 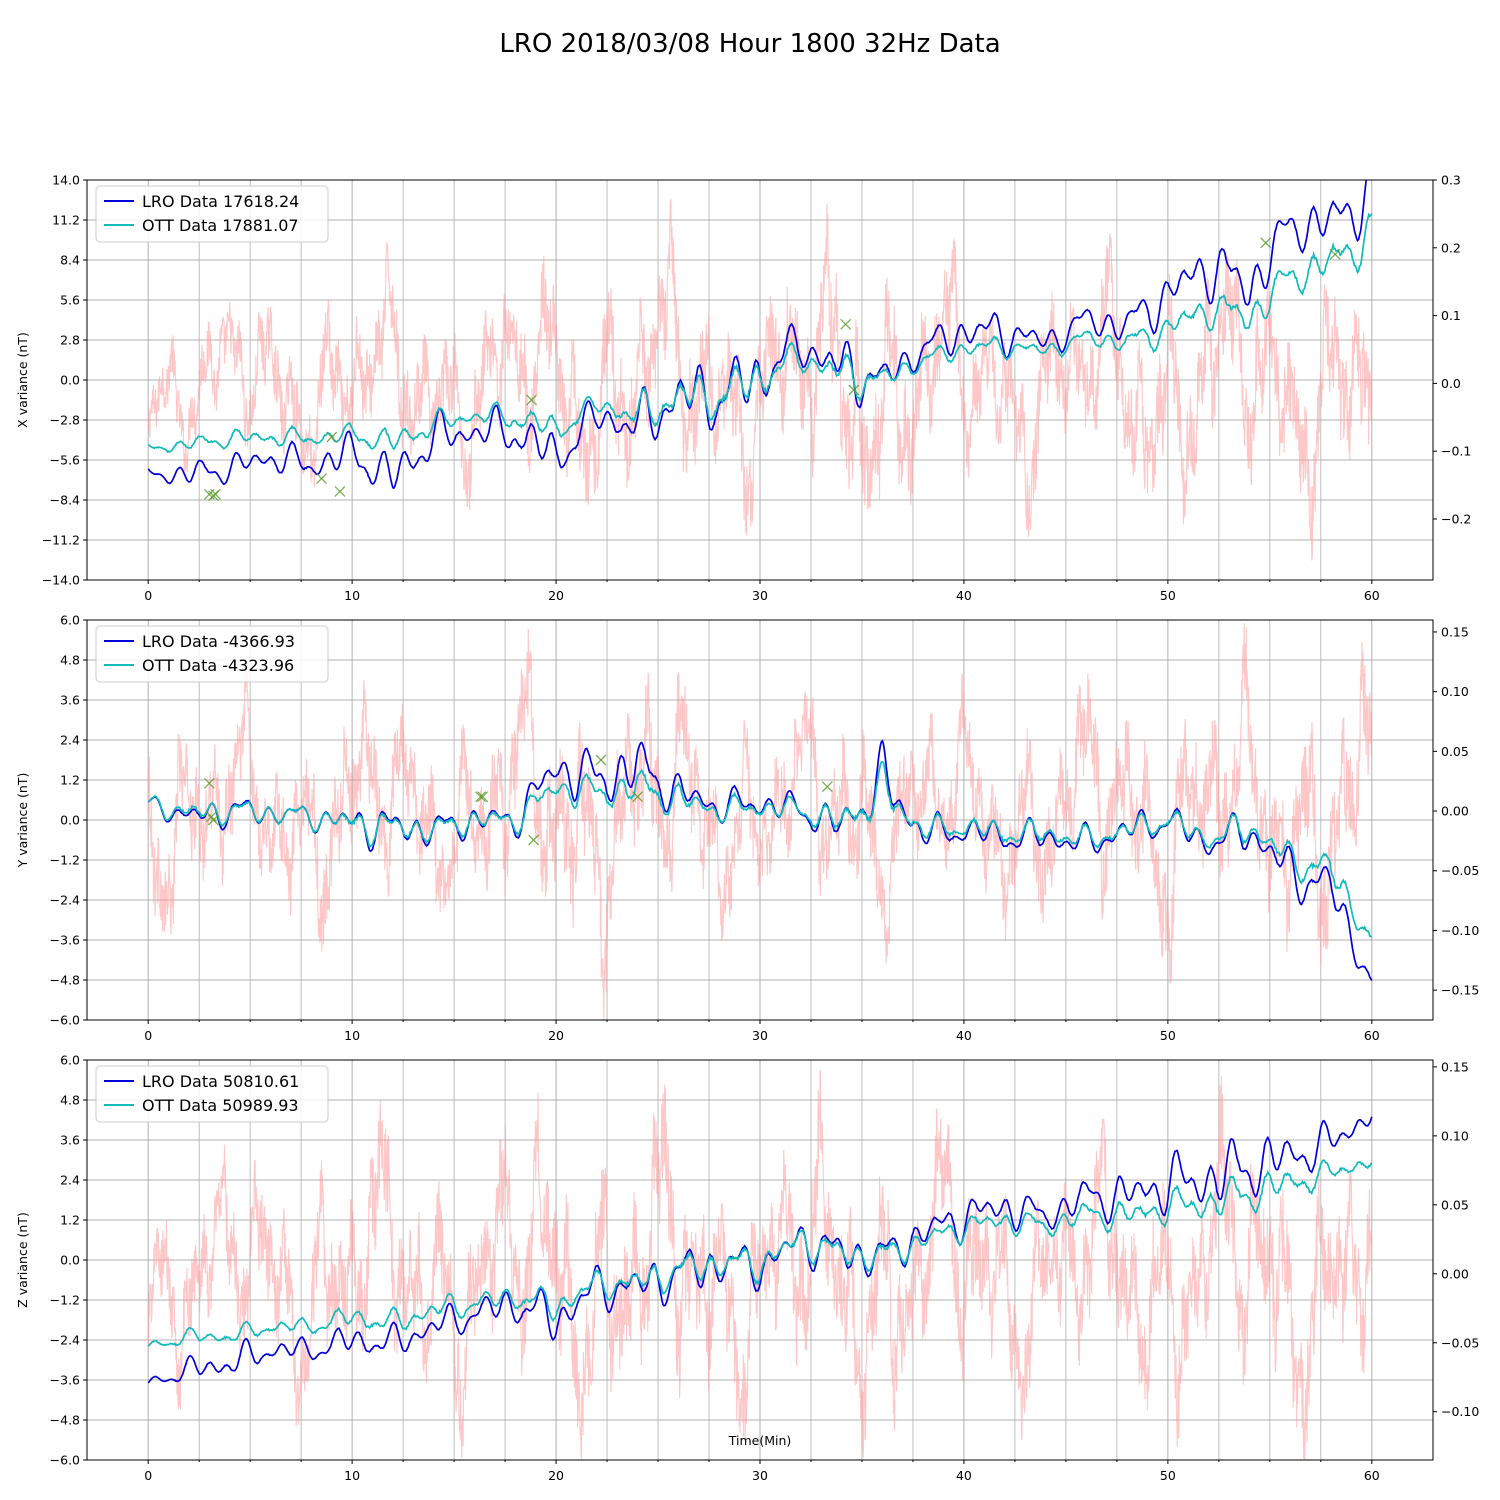 I want to click on y-tick-label: 5.6, so click(x=70, y=300).